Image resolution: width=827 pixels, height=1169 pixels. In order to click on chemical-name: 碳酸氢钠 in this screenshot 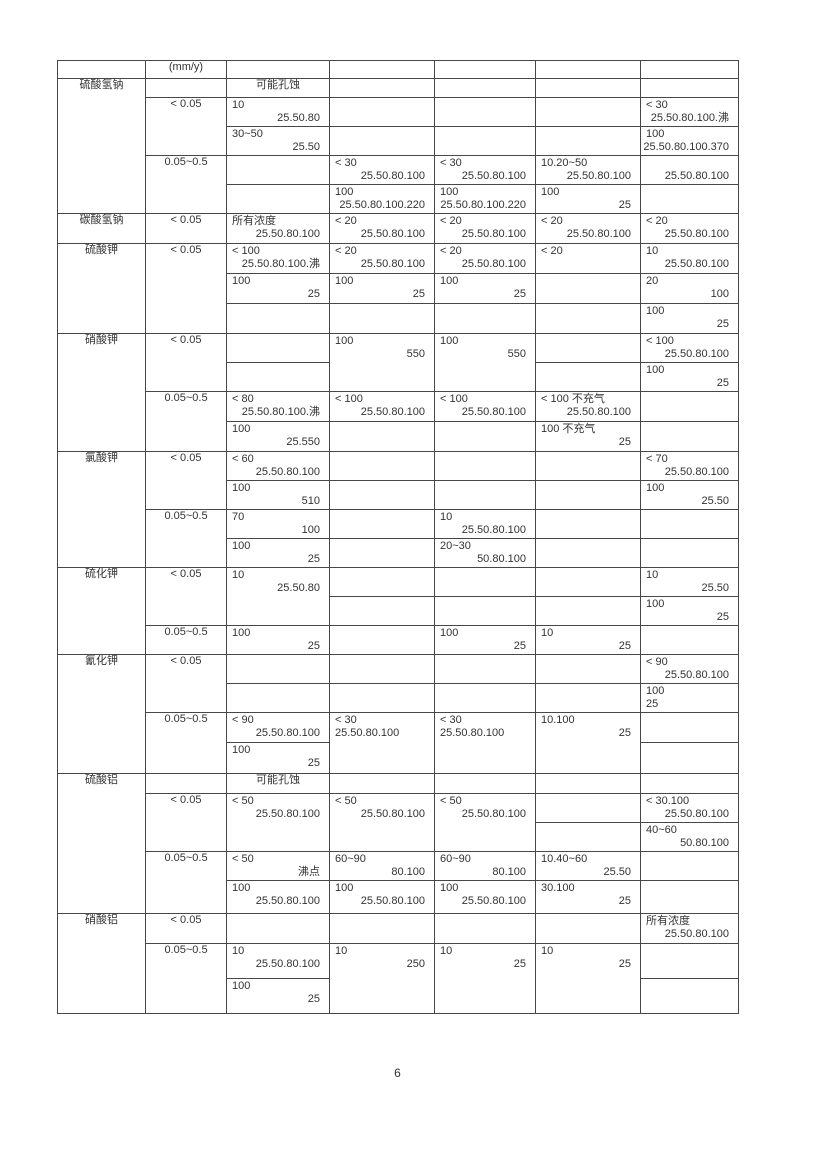, I will do `click(101, 228)`.